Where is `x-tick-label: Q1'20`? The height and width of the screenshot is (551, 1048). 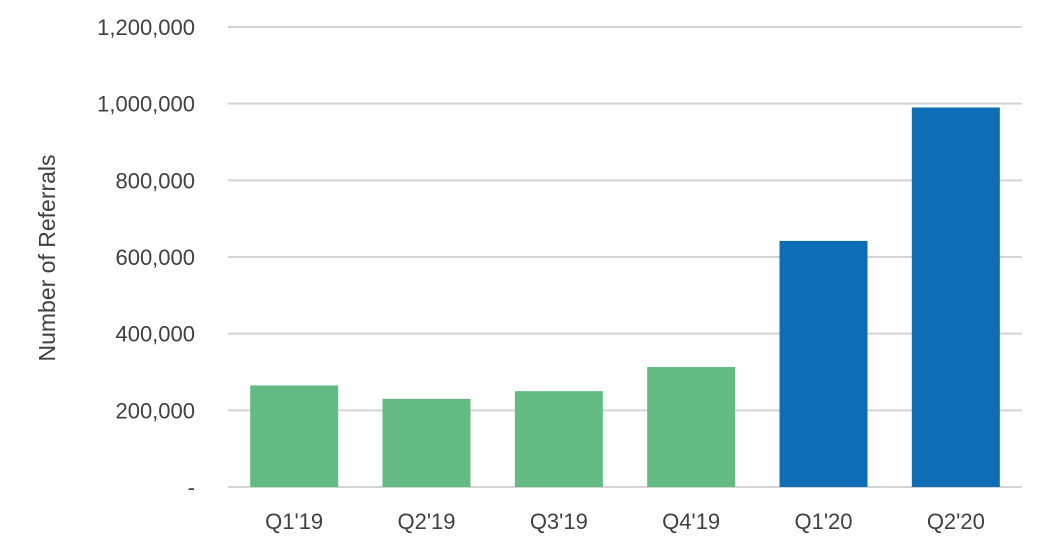 x-tick-label: Q1'20 is located at coordinates (823, 521).